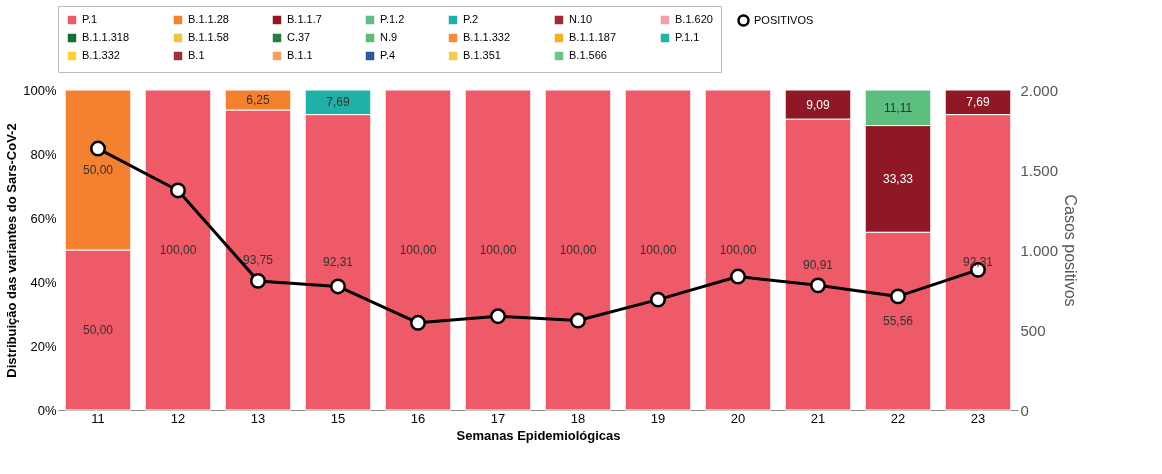 Image resolution: width=1162 pixels, height=474 pixels. What do you see at coordinates (1039, 90) in the screenshot?
I see `y2-tick-label: 2.000` at bounding box center [1039, 90].